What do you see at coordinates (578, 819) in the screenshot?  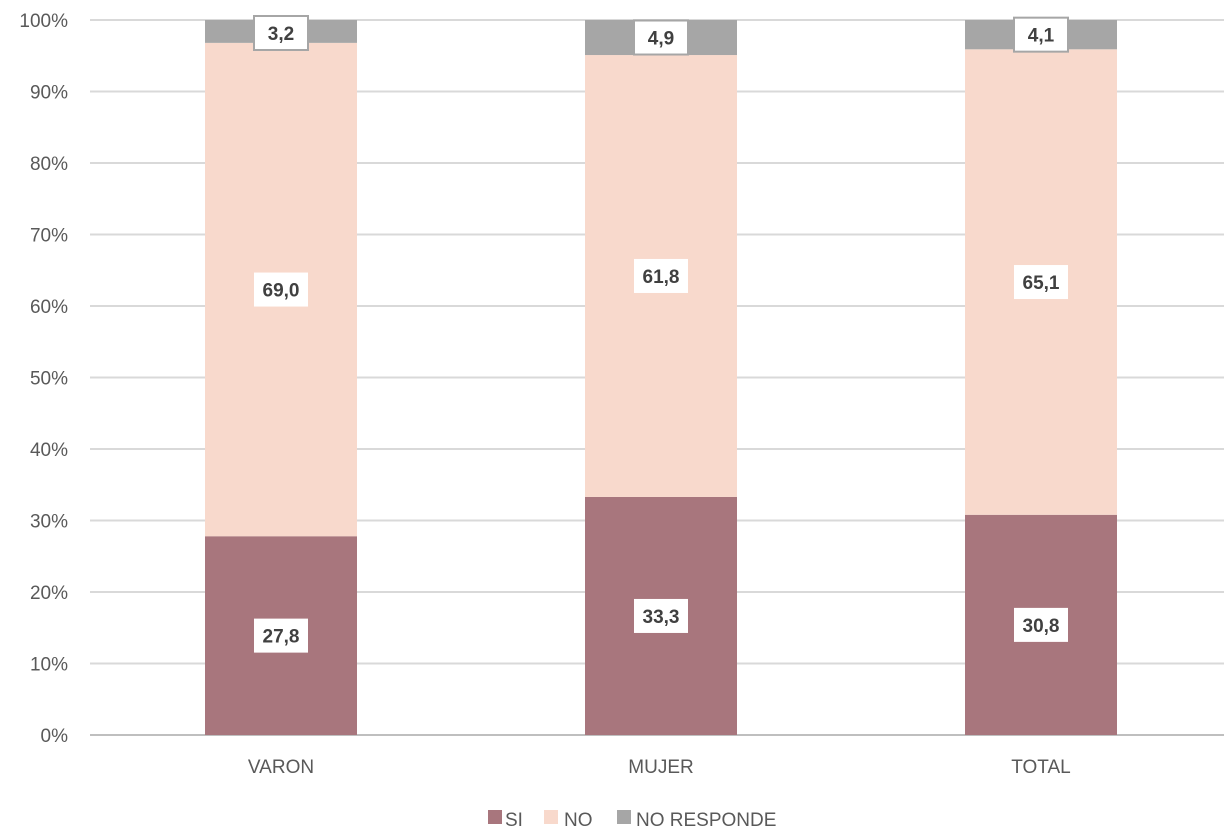 I see `legend-label: NO` at bounding box center [578, 819].